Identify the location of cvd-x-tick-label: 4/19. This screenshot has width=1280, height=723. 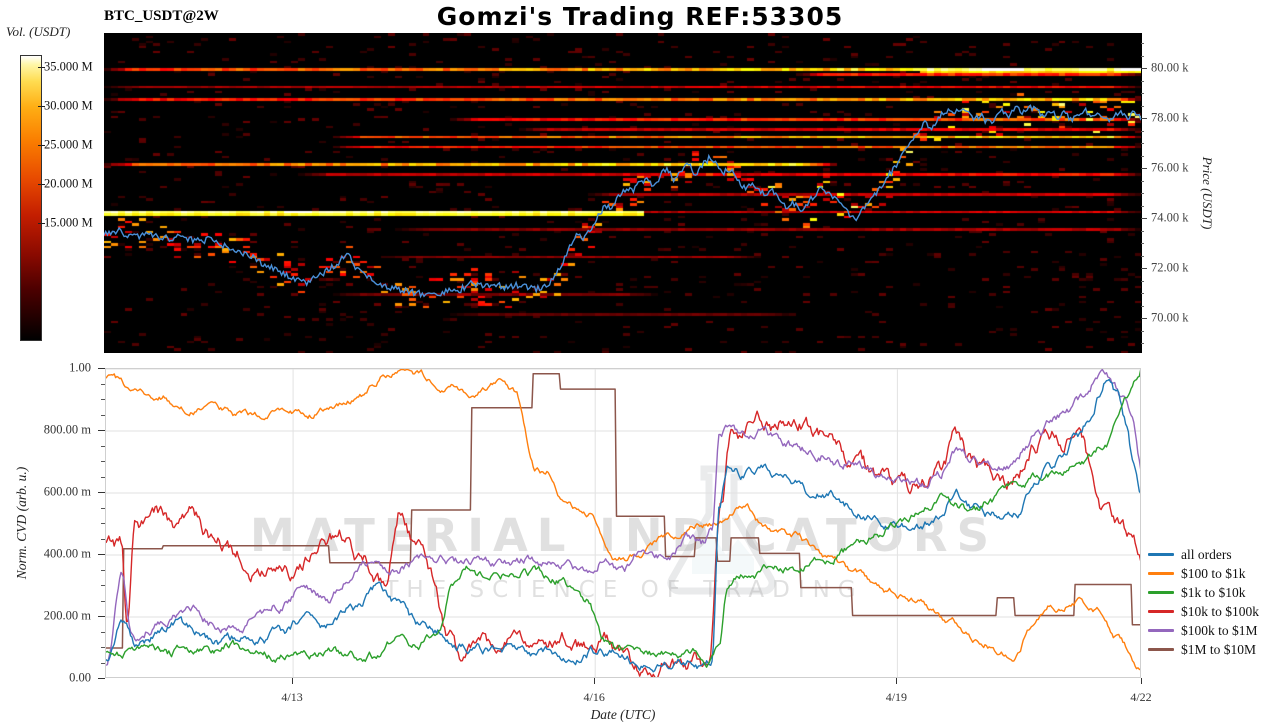
(896, 697).